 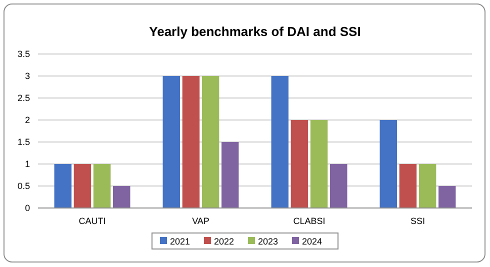 What do you see at coordinates (23, 54) in the screenshot?
I see `y-tick-label: 3.5` at bounding box center [23, 54].